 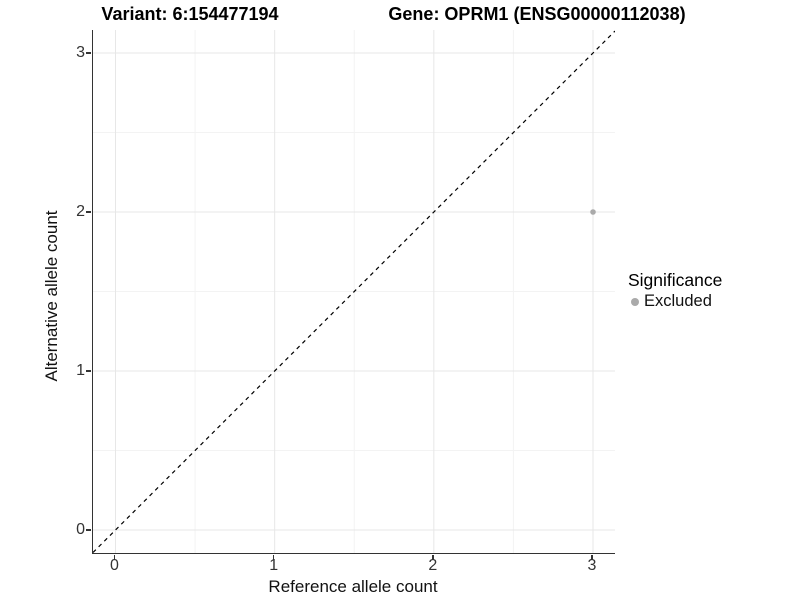 I want to click on legend: Significance Excluded, so click(x=675, y=291).